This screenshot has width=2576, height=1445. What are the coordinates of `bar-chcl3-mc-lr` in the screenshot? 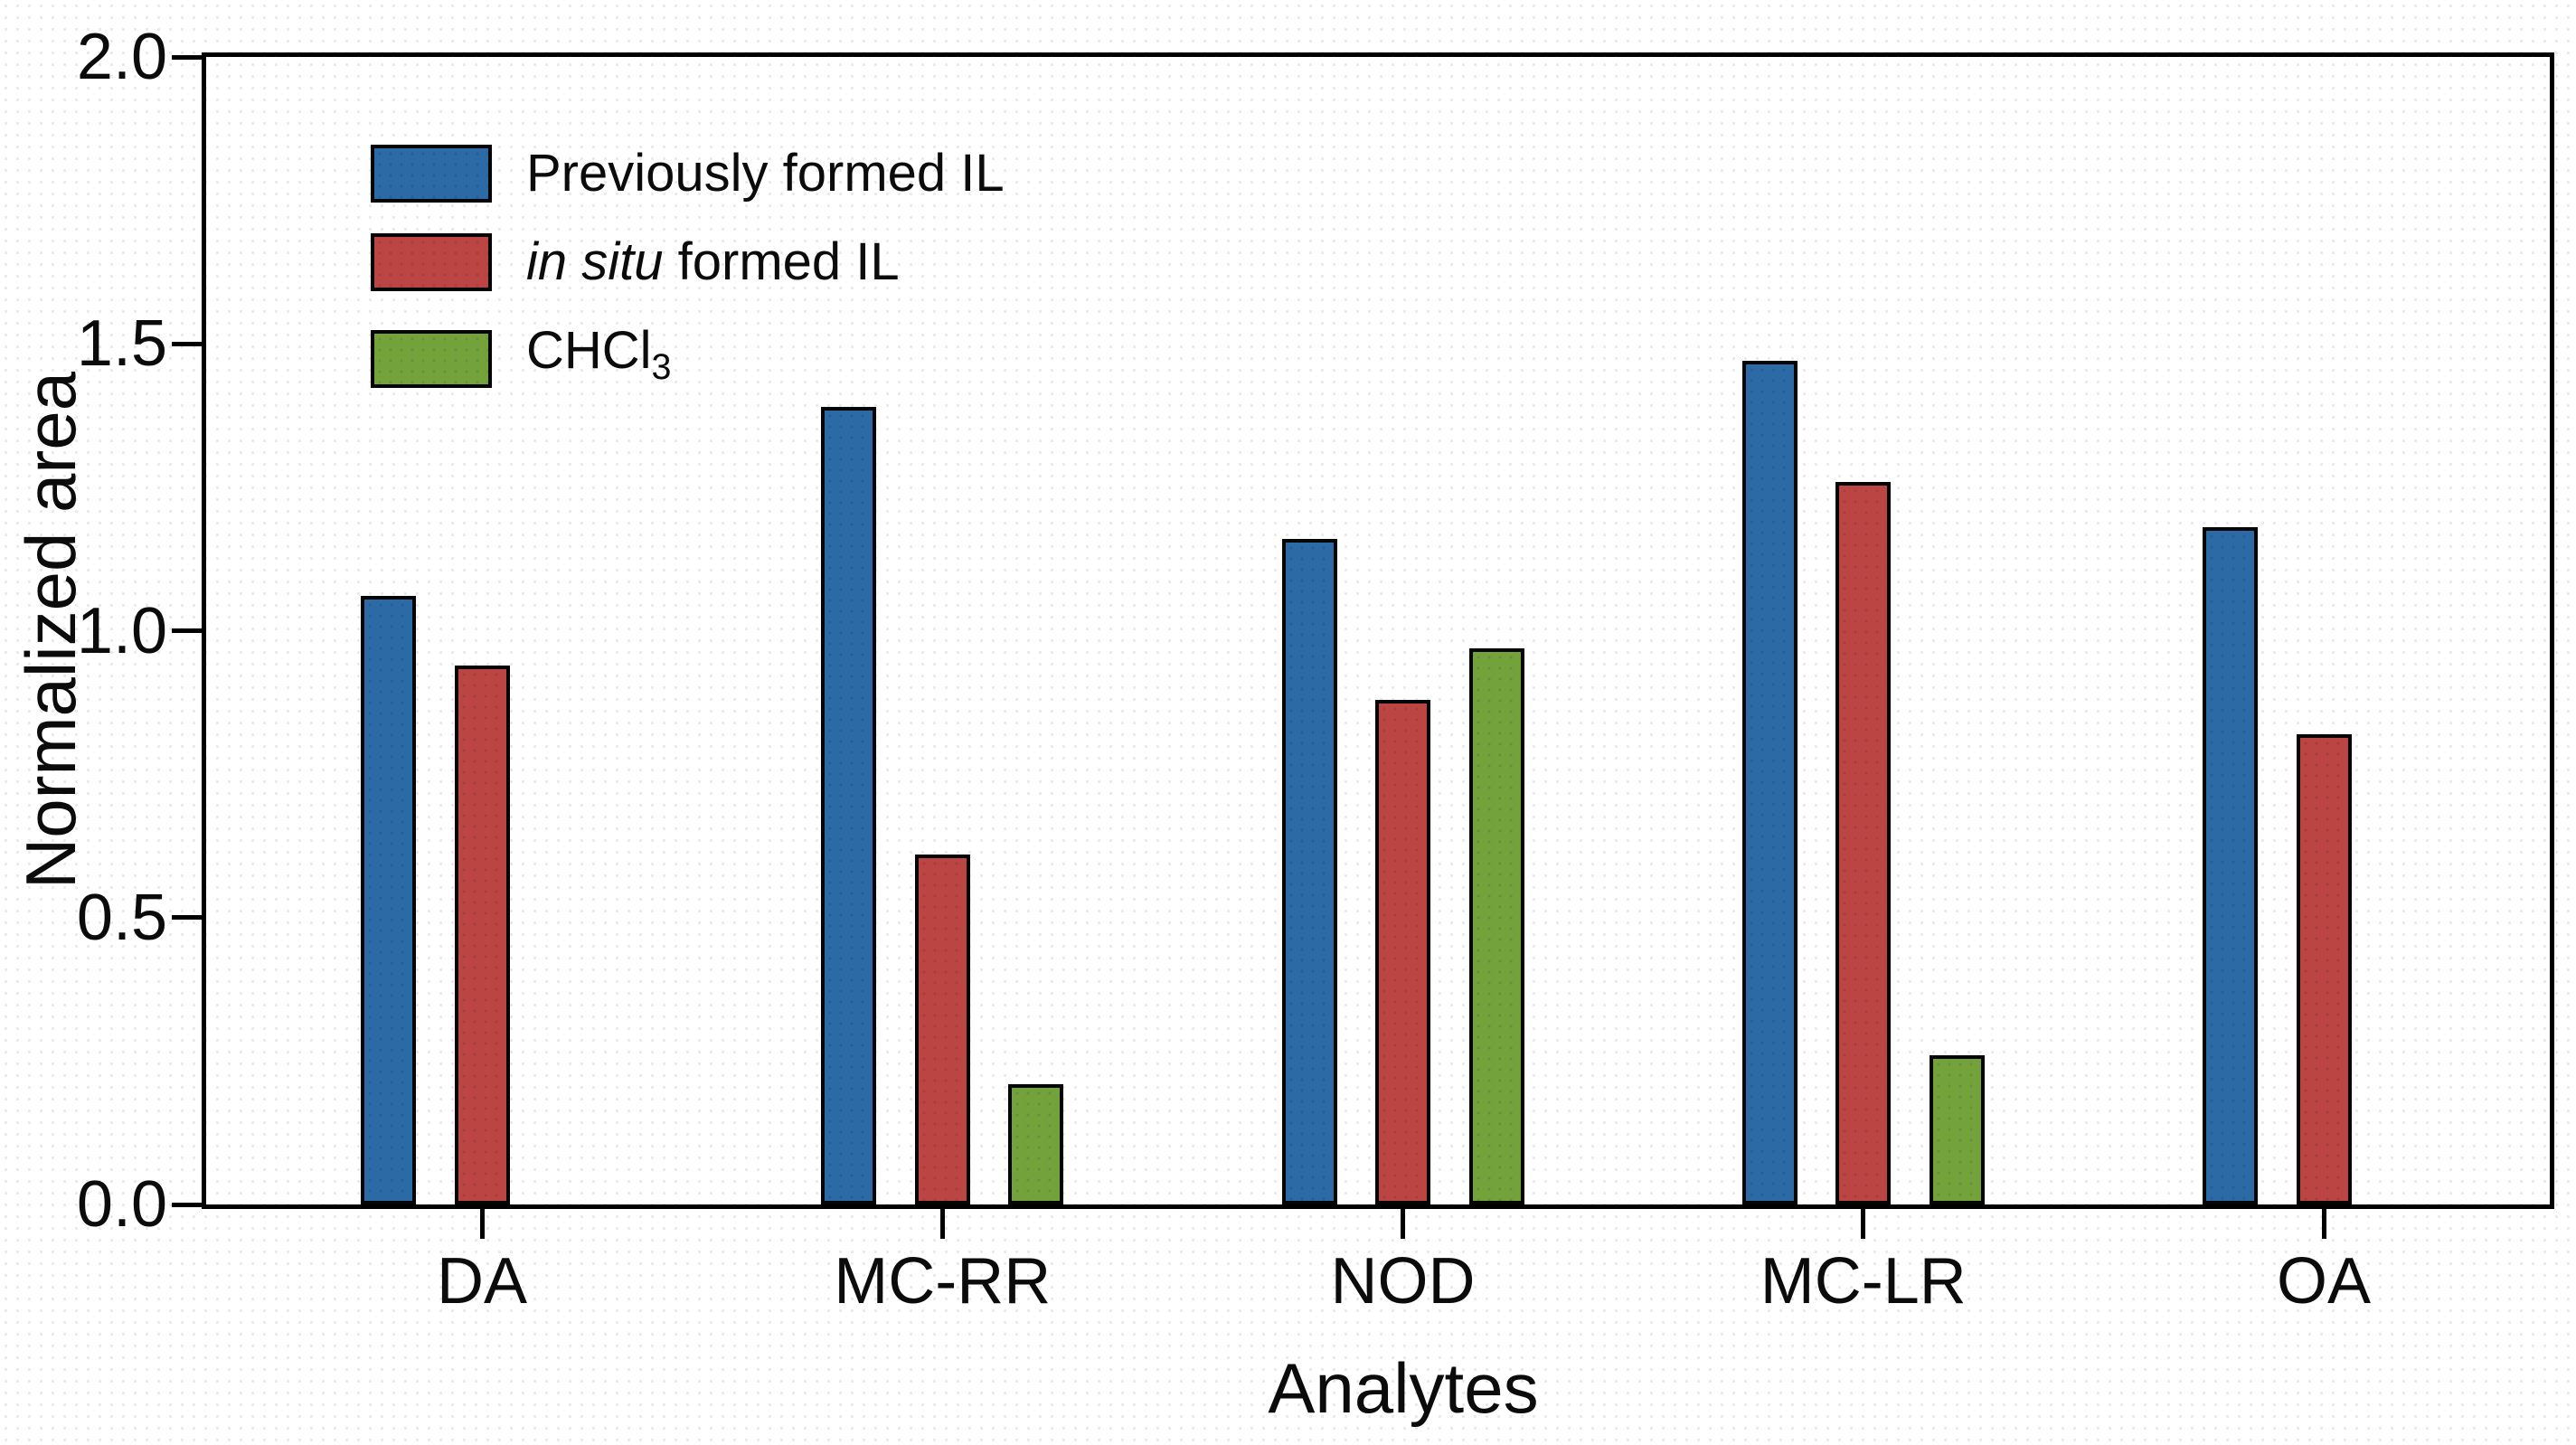 It's located at (1957, 1130).